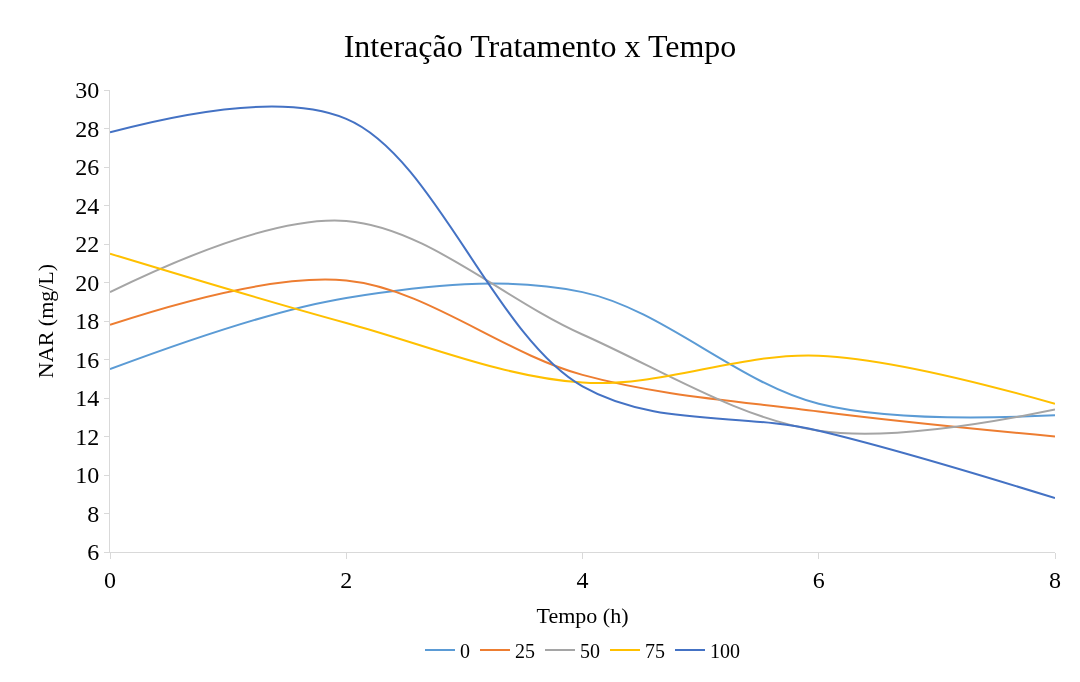 The height and width of the screenshot is (682, 1080). I want to click on legend-label: 100, so click(725, 650).